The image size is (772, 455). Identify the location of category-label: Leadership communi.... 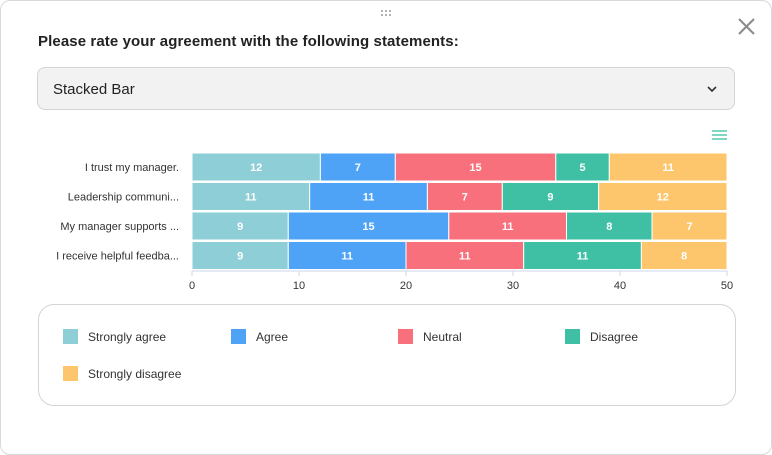
(123, 198).